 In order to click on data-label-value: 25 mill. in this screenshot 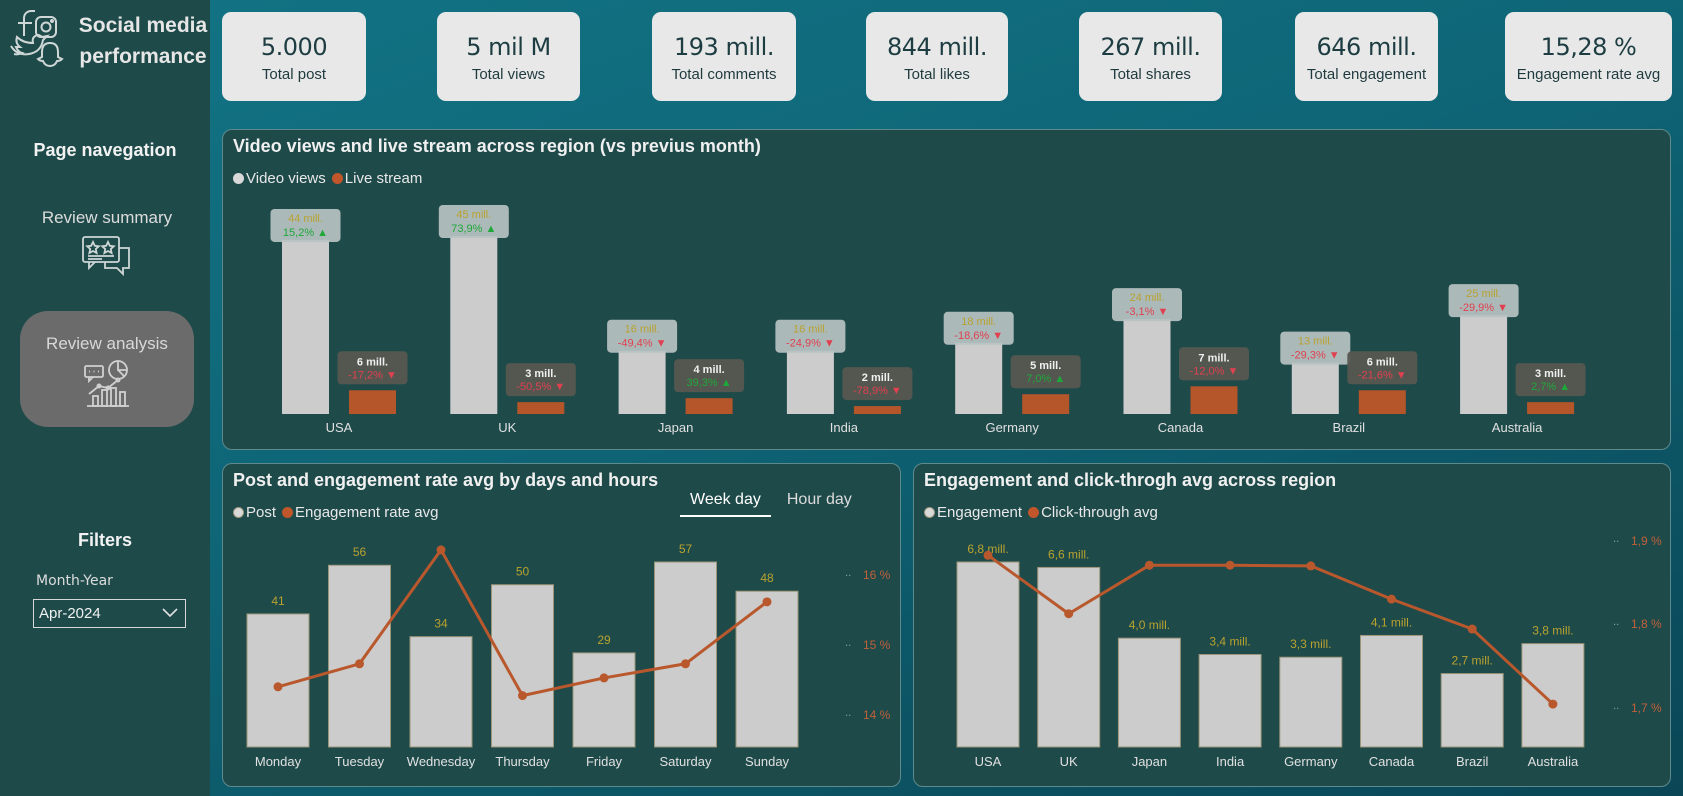, I will do `click(1483, 294)`.